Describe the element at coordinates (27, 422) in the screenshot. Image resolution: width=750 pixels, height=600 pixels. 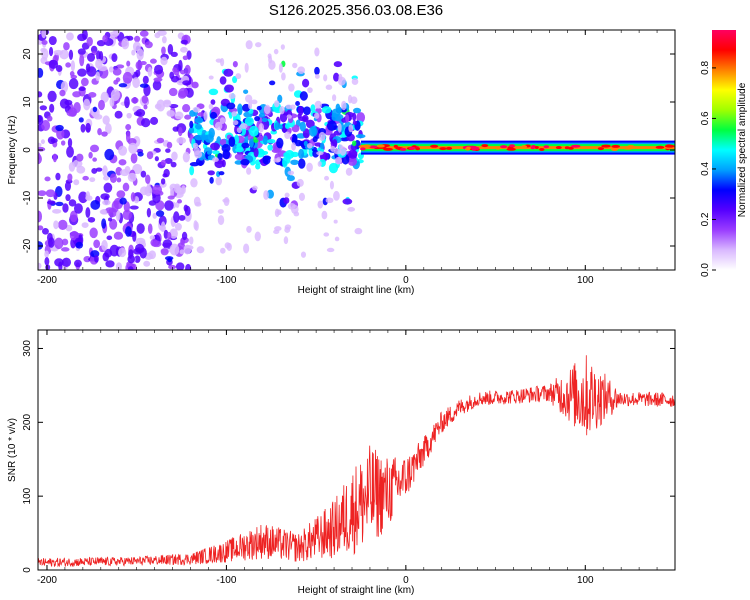
I see `y-tick-label: 200` at that location.